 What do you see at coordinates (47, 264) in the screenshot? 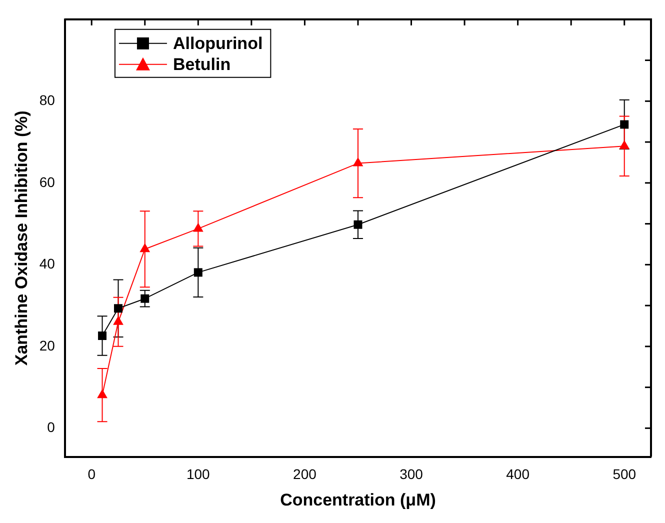
I see `y-tick-label: 40` at bounding box center [47, 264].